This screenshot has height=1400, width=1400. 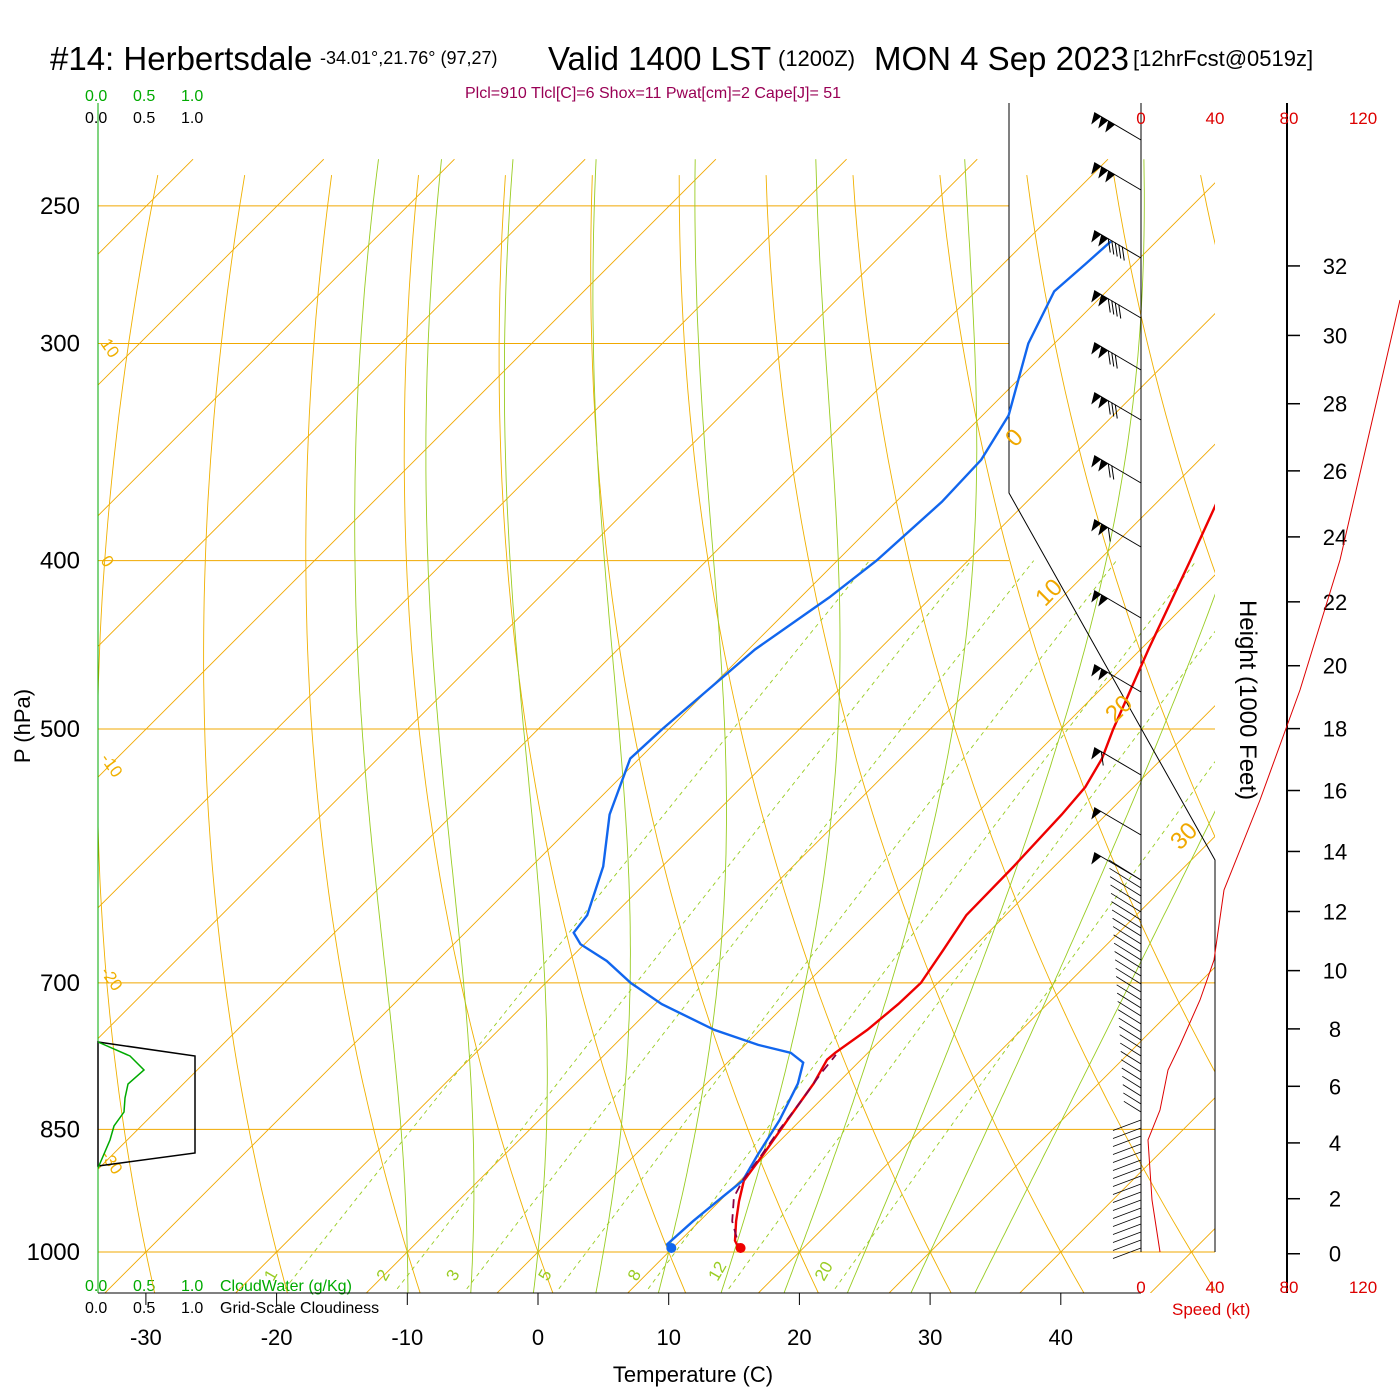 What do you see at coordinates (1184, 836) in the screenshot?
I see `isotherm-label: 30` at bounding box center [1184, 836].